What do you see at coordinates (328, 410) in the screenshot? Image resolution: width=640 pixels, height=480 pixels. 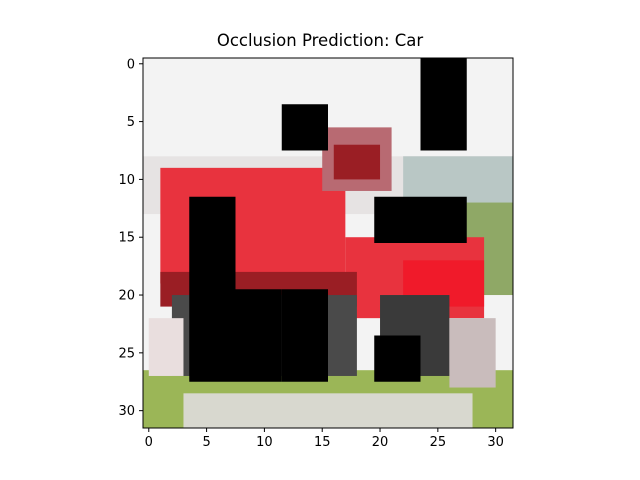 I see `road-strip` at bounding box center [328, 410].